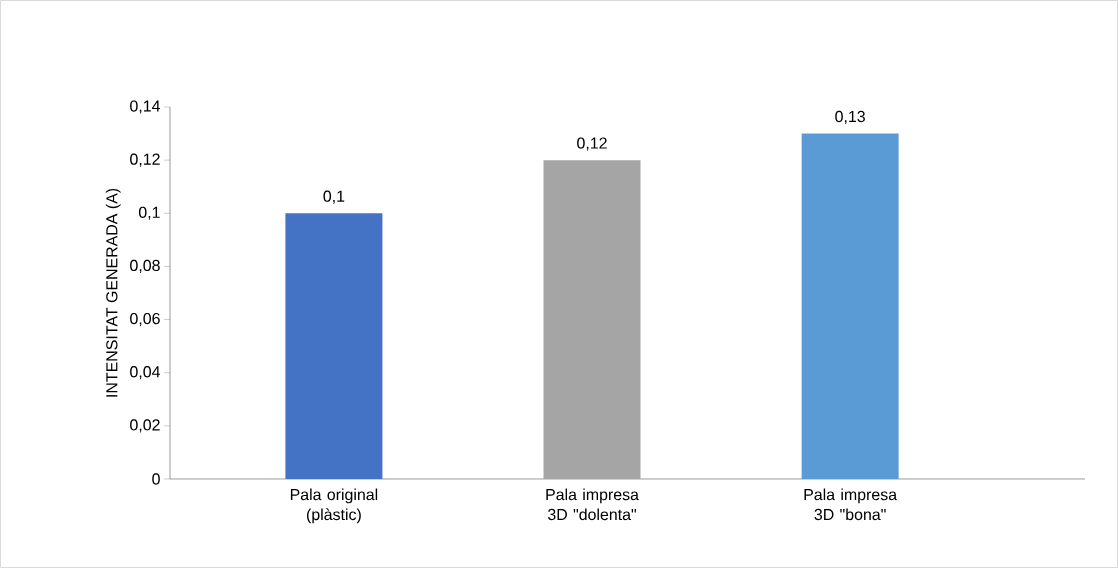  What do you see at coordinates (145, 319) in the screenshot?
I see `y-tick-label: 0,06` at bounding box center [145, 319].